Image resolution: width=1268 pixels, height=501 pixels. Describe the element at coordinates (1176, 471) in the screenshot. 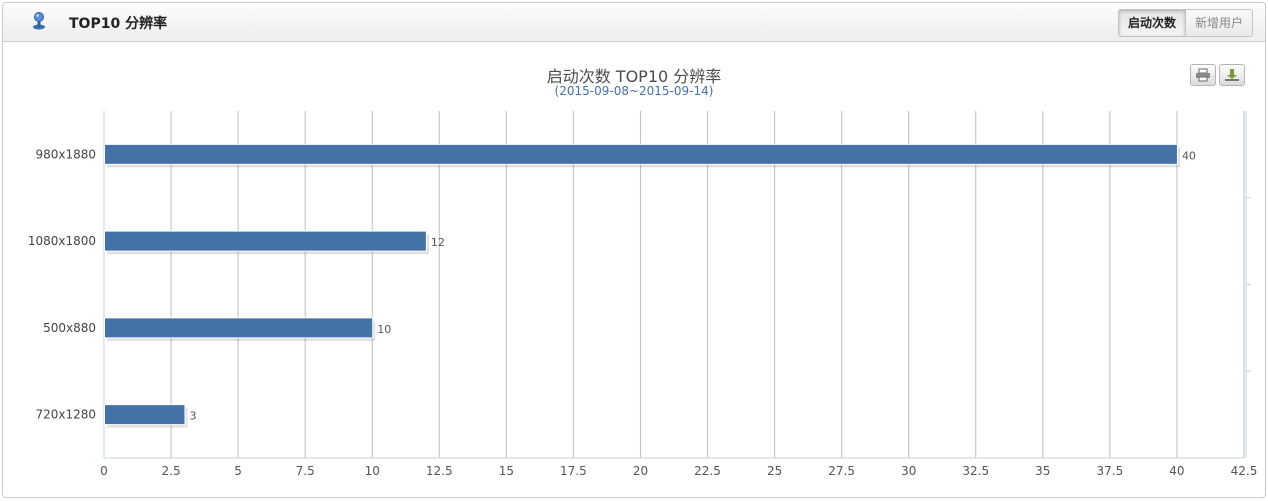

I see `x-tick-label: 40` at that location.